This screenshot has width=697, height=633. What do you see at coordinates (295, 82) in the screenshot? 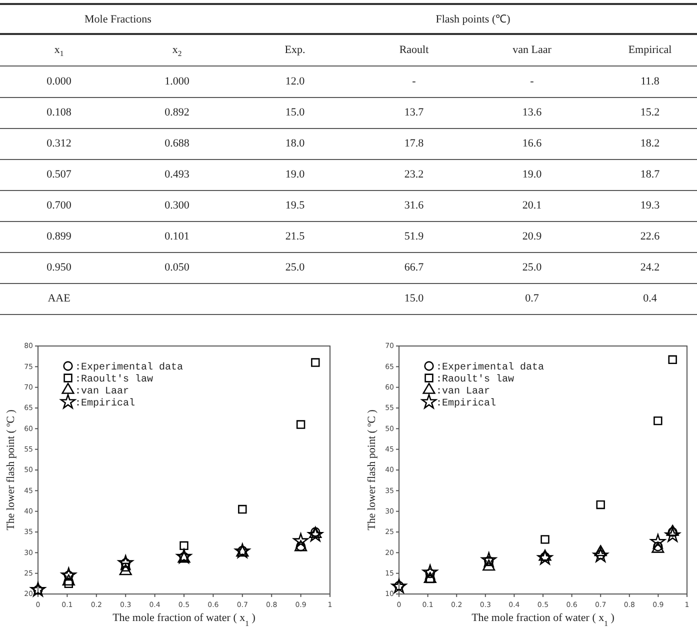
I see `text: 12.0` at bounding box center [295, 82].